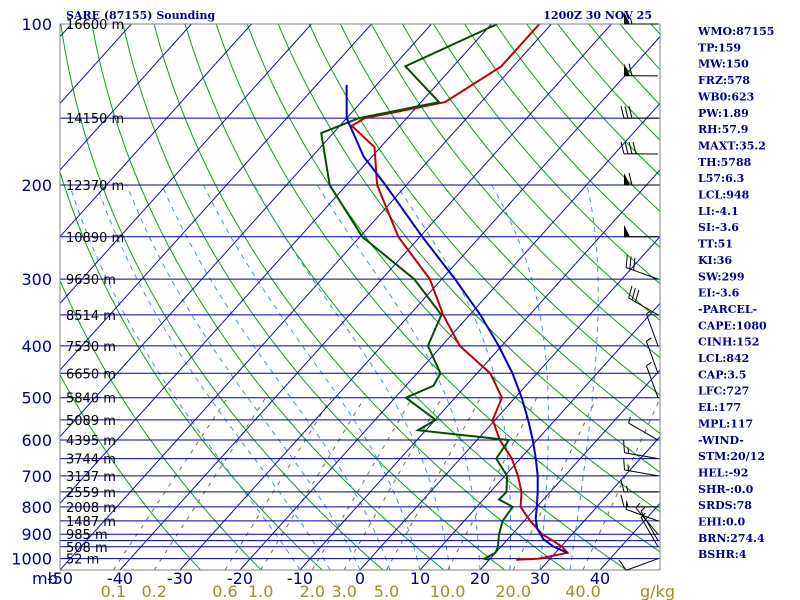 The width and height of the screenshot is (800, 600). I want to click on index-line: SHR-:0.0, so click(726, 489).